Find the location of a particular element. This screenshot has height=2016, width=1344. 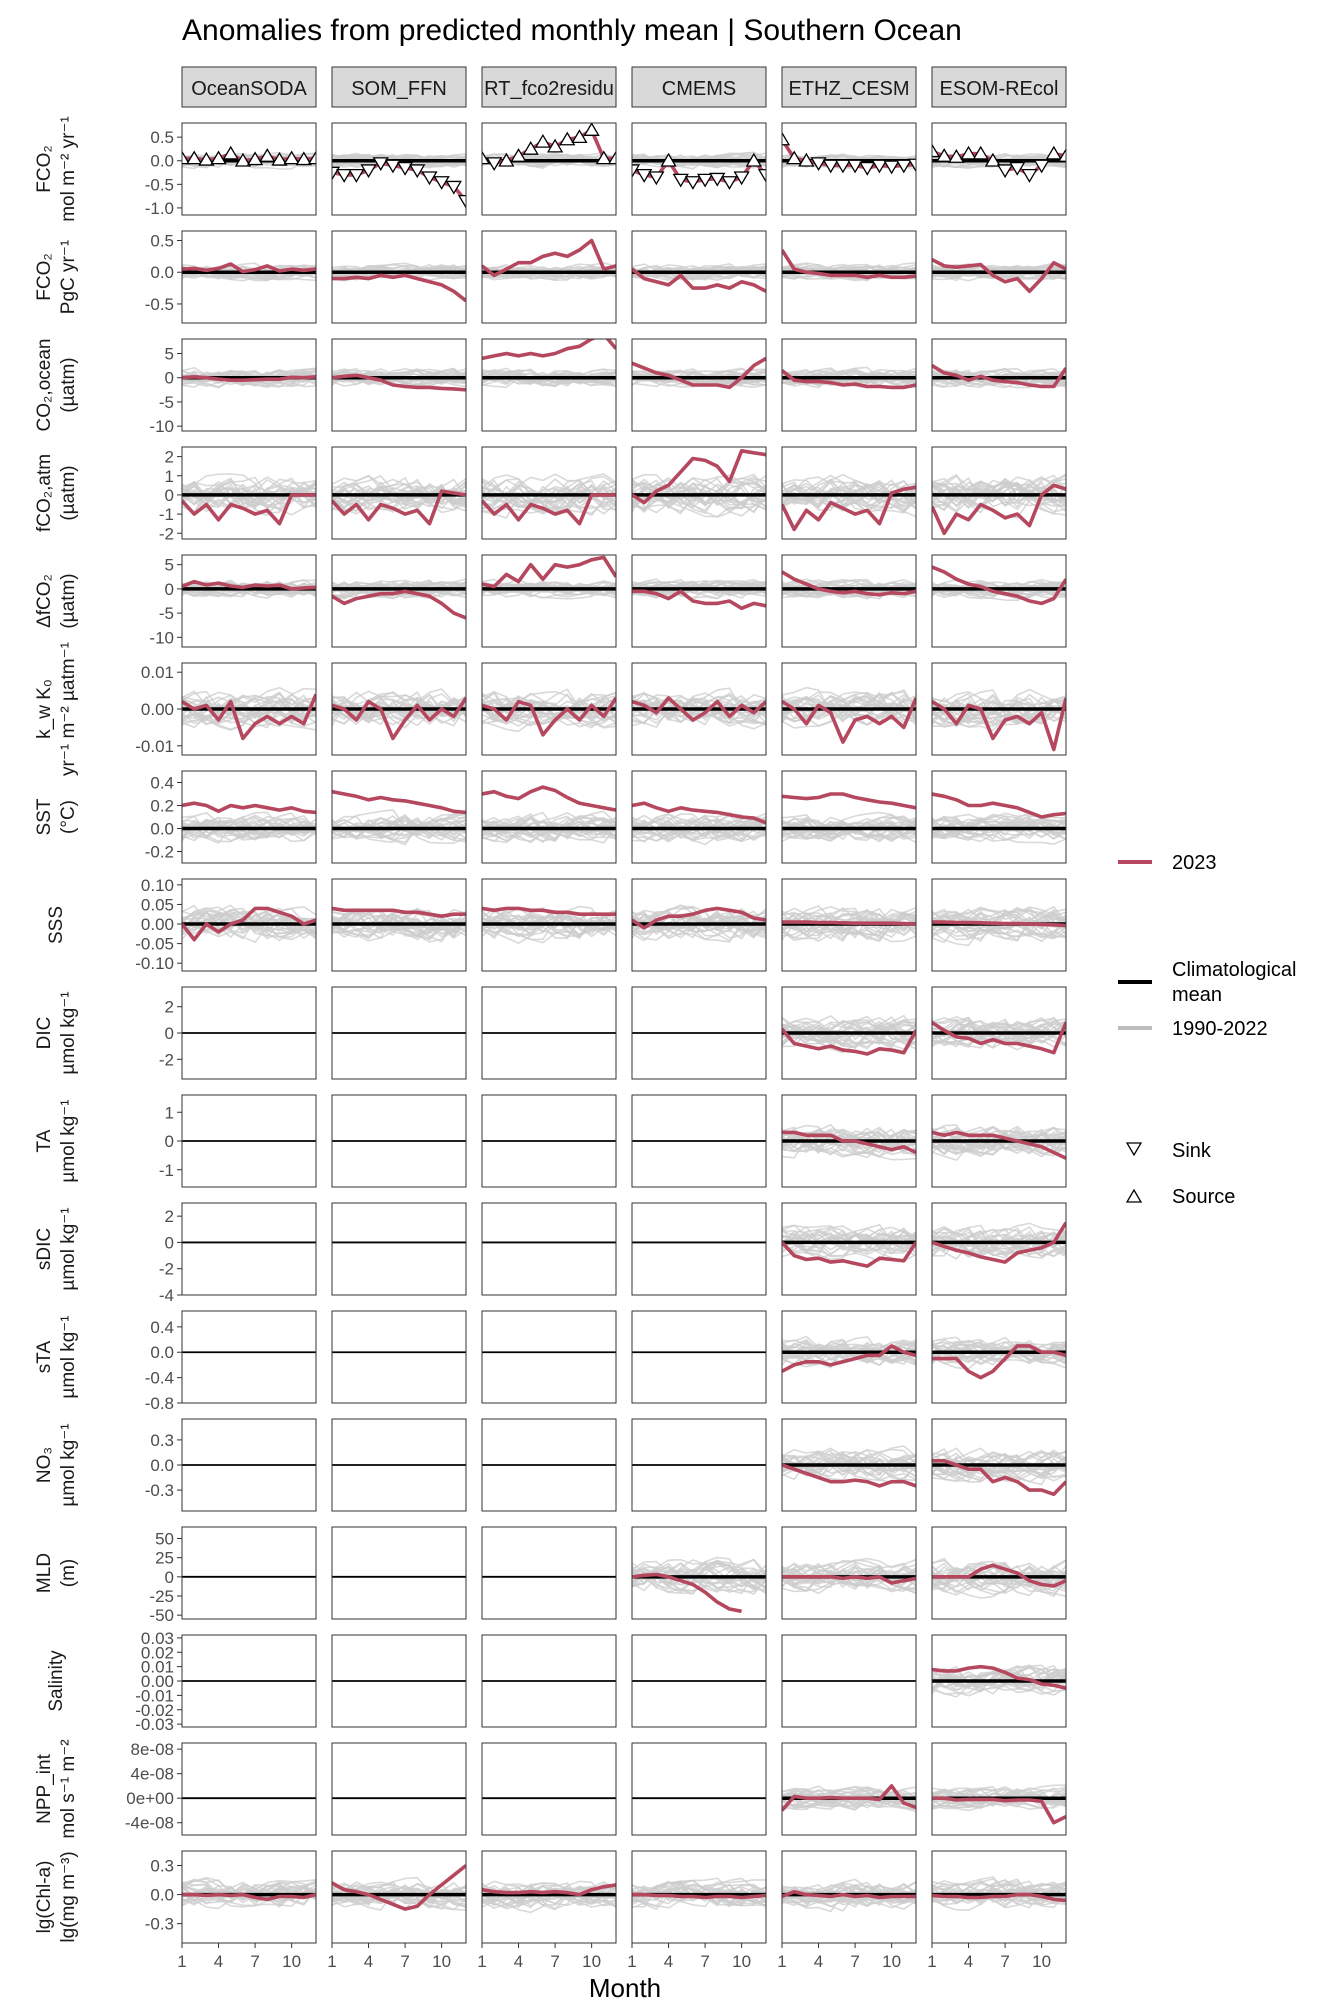

panel-r8-som_ffn is located at coordinates (399, 1033).